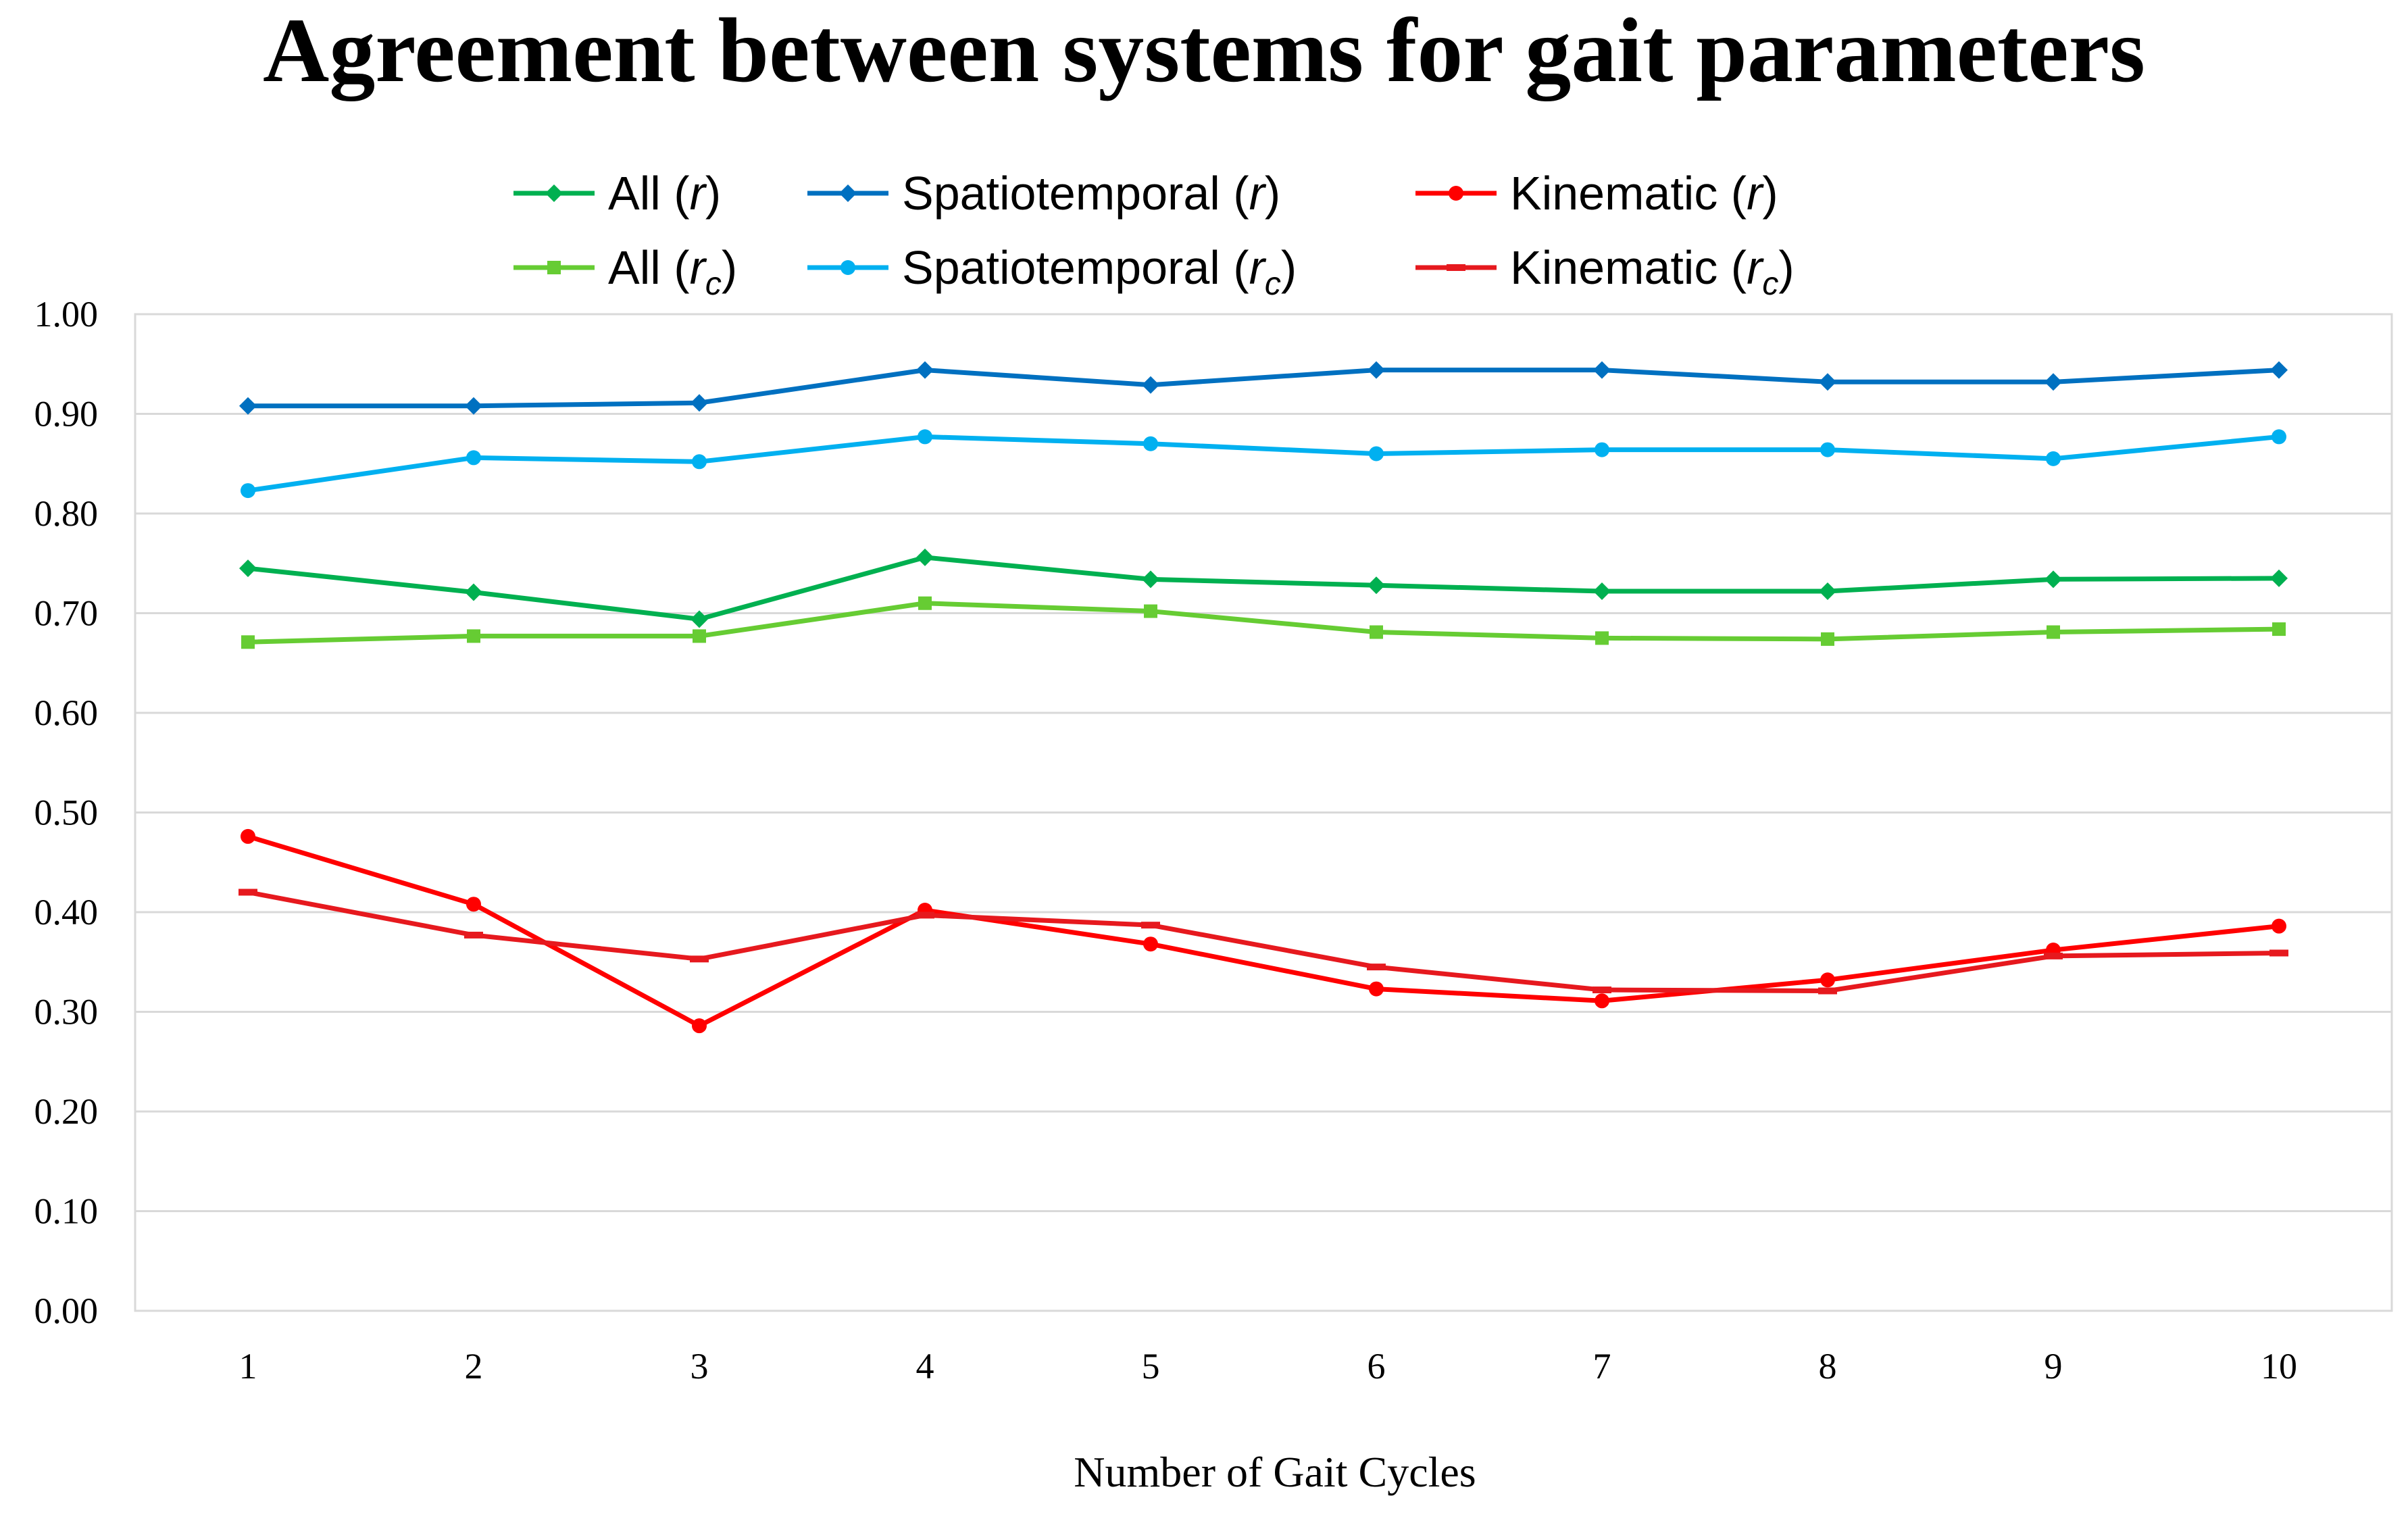 The image size is (2408, 1525). I want to click on y-tick-label: 0.30, so click(66, 1012).